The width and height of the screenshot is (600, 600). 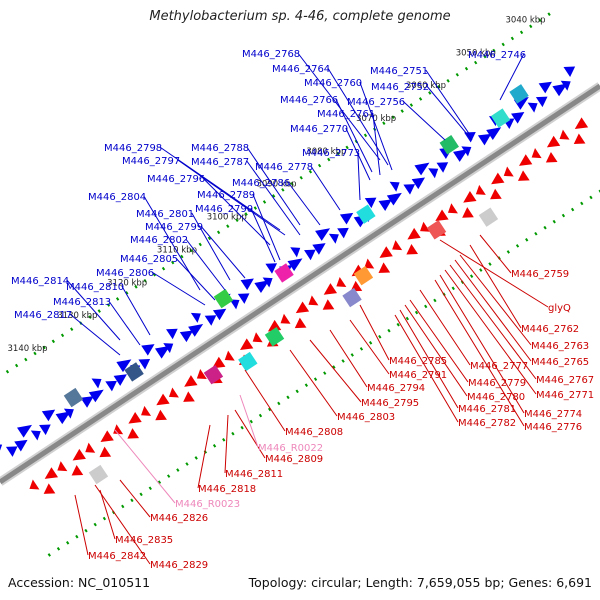 What do you see at coordinates (559, 308) in the screenshot?
I see `reverse-gene-label: glyQ` at bounding box center [559, 308].